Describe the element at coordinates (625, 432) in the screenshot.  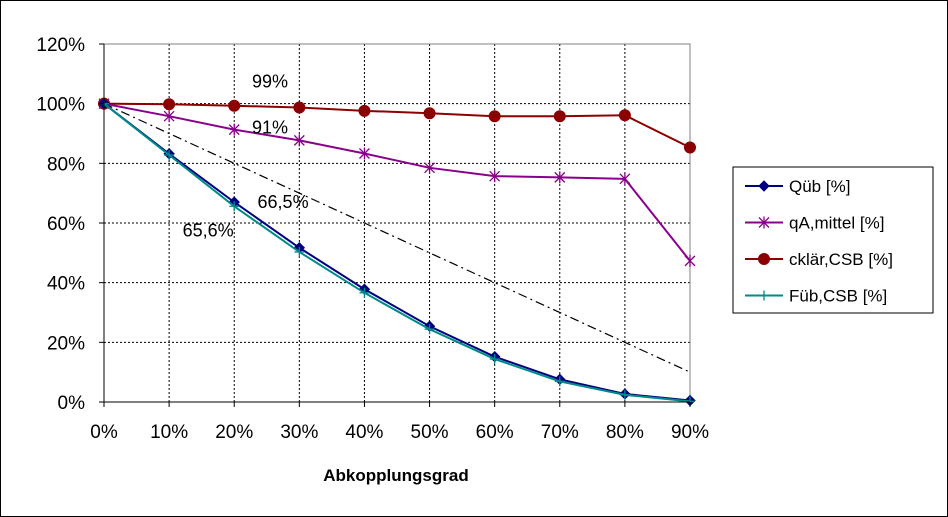
I see `x-tick-label: 80%` at that location.